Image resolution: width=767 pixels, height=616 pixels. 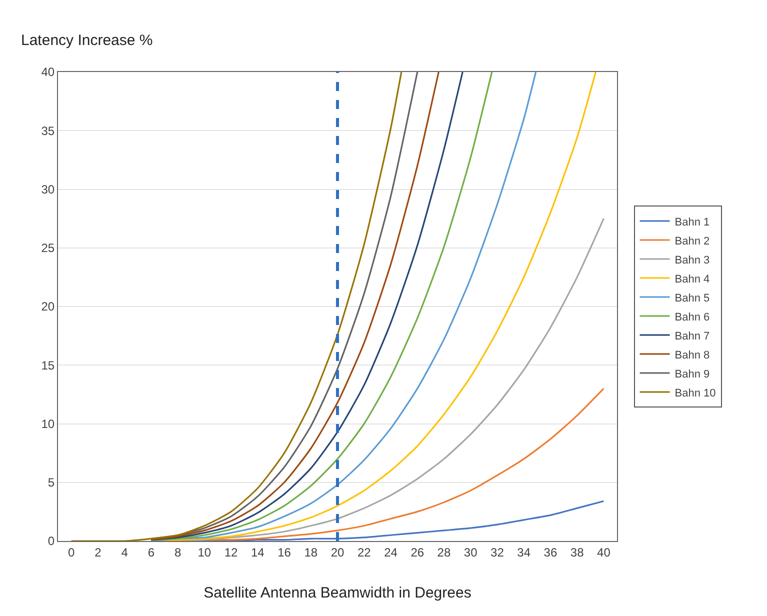 I want to click on x-tick-label: 18, so click(x=311, y=552).